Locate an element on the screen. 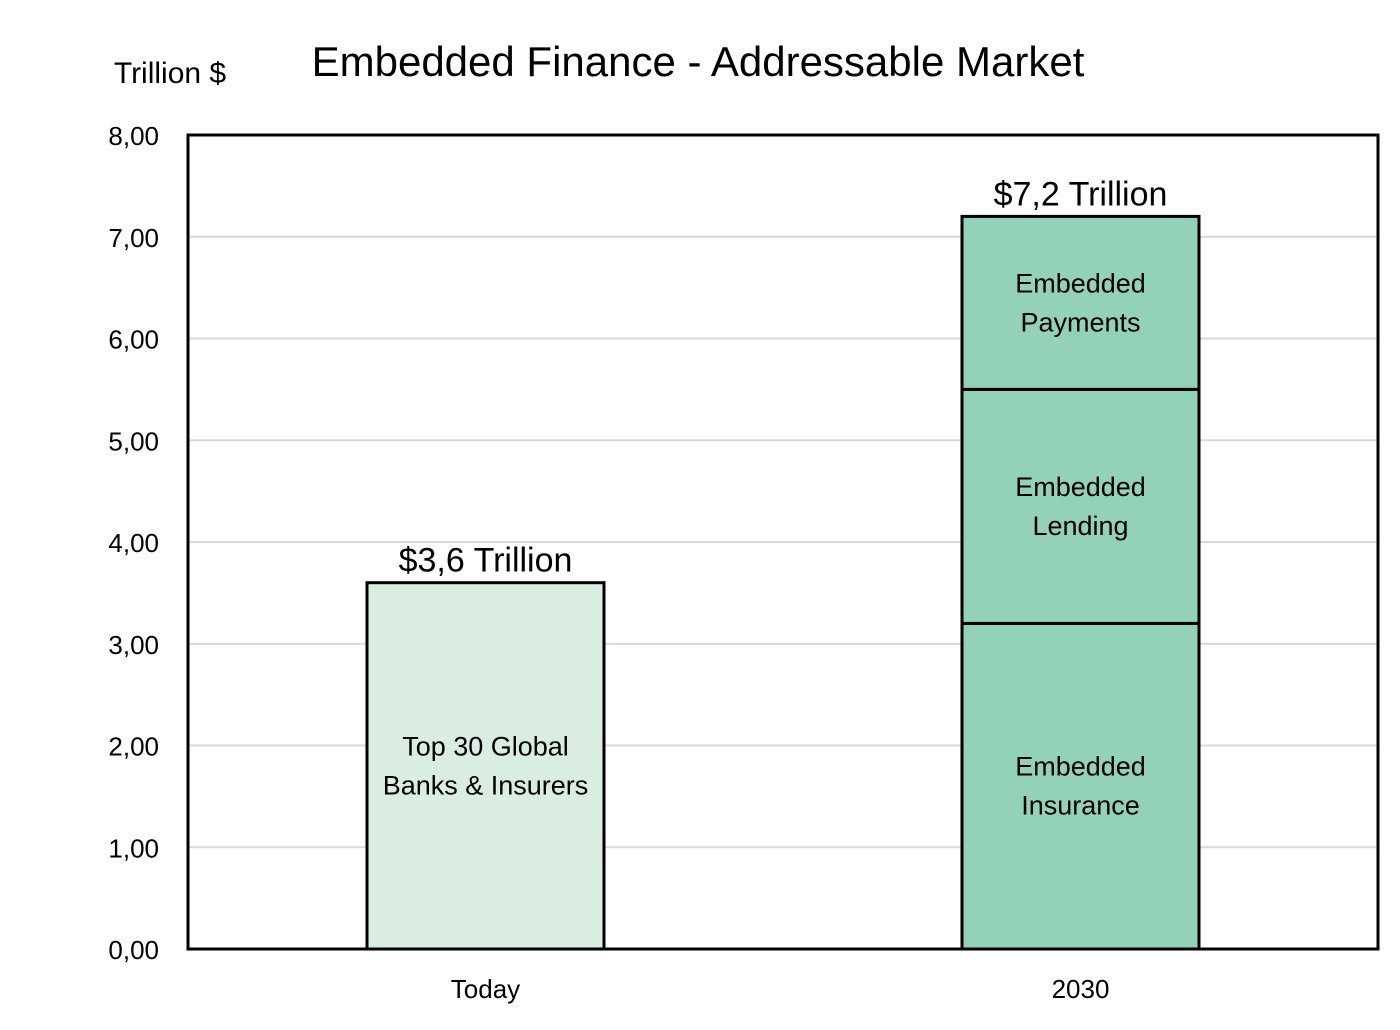  y-tick-label: 8,00 is located at coordinates (133, 136).